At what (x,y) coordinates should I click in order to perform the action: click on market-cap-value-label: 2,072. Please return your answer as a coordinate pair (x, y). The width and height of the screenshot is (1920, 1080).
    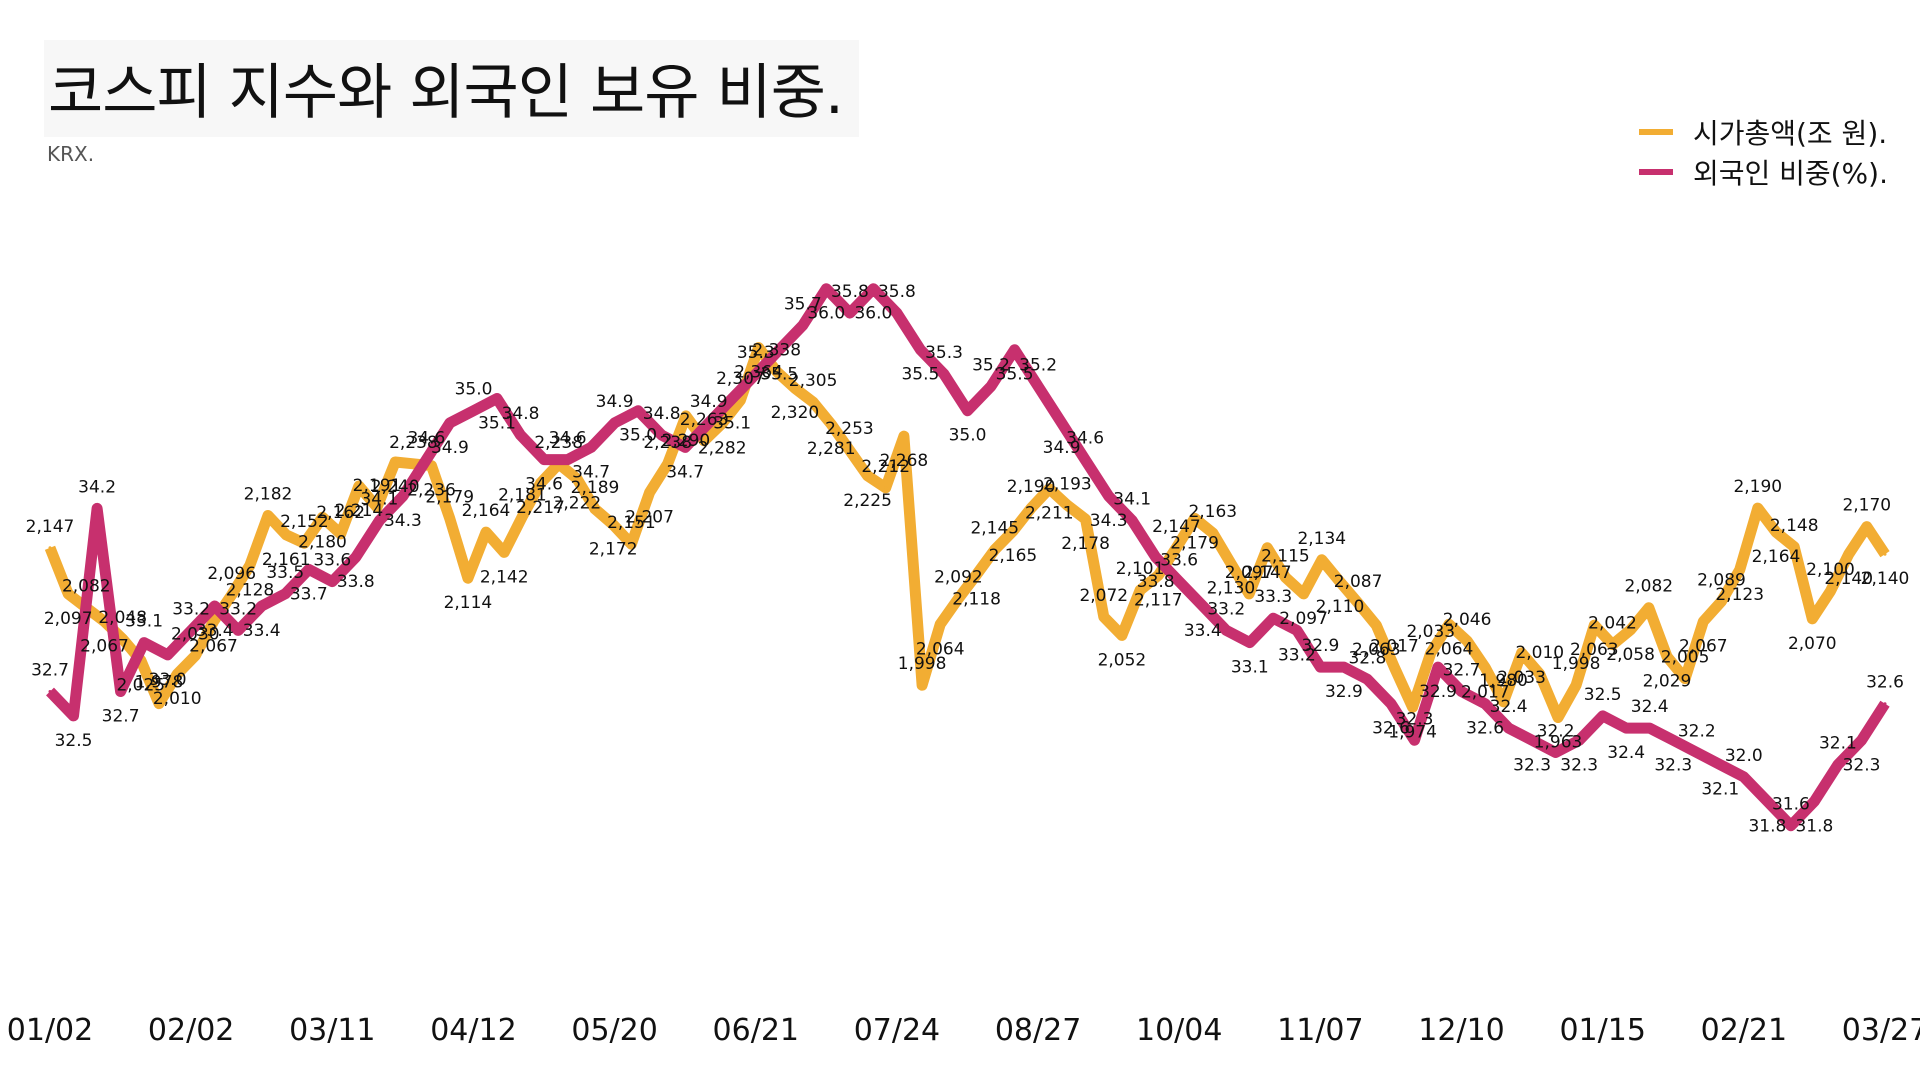
    Looking at the image, I should click on (1103, 596).